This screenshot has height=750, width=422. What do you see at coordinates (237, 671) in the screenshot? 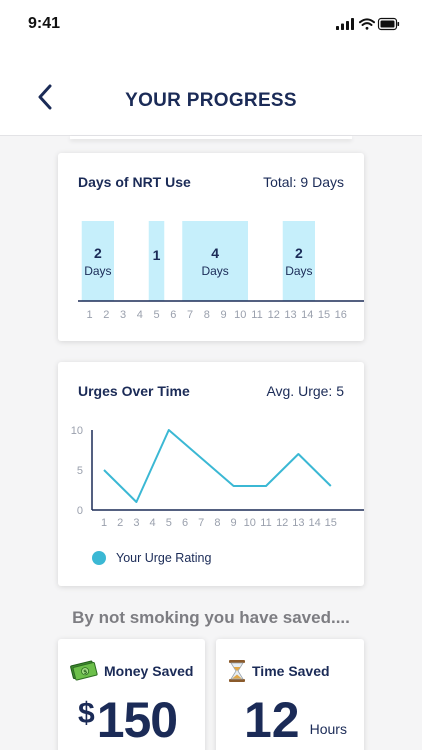
I see `hourglass-icon` at bounding box center [237, 671].